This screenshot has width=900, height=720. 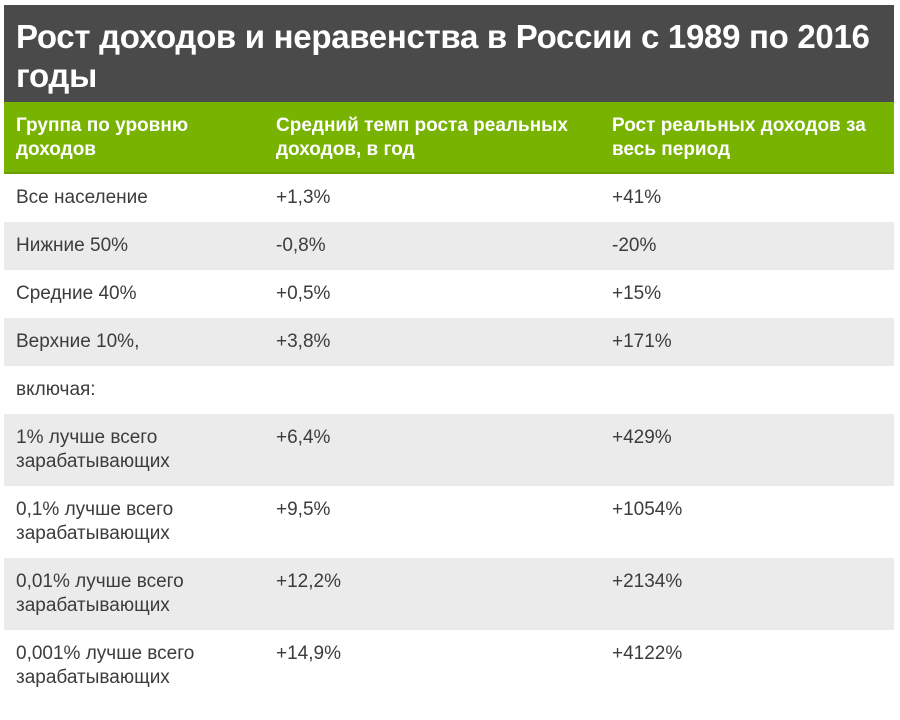 I want to click on cell-group: 0,01% лучше всего зарабатывающих, so click(x=100, y=593).